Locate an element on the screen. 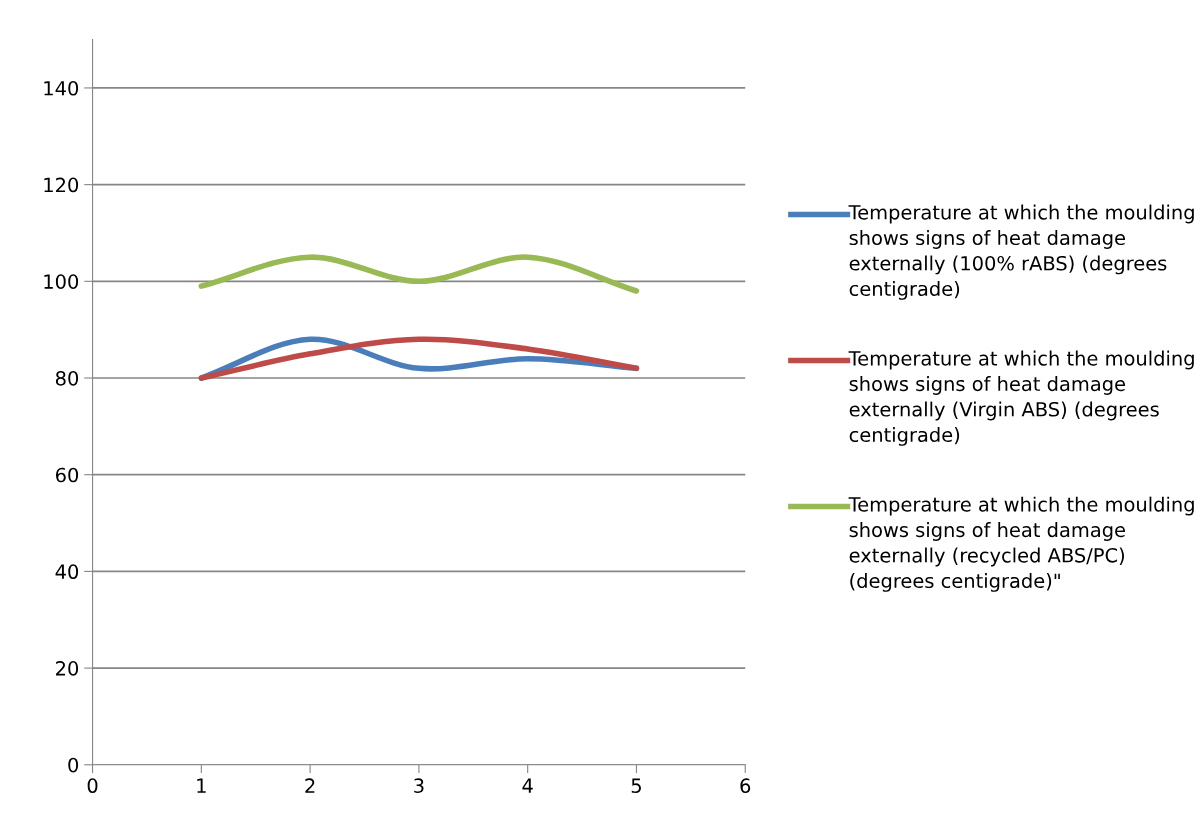 The width and height of the screenshot is (1202, 825). x-tick-label: 2 is located at coordinates (310, 785).